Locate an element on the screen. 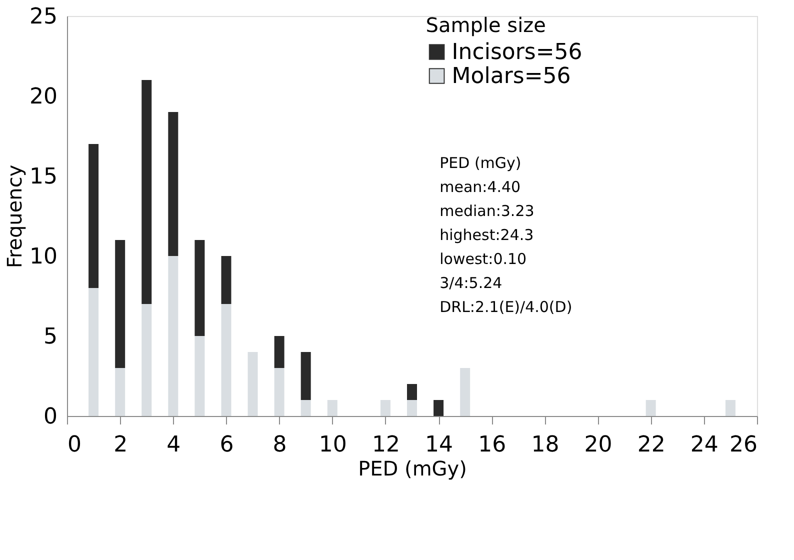  annotation: median:3.23 is located at coordinates (487, 211).